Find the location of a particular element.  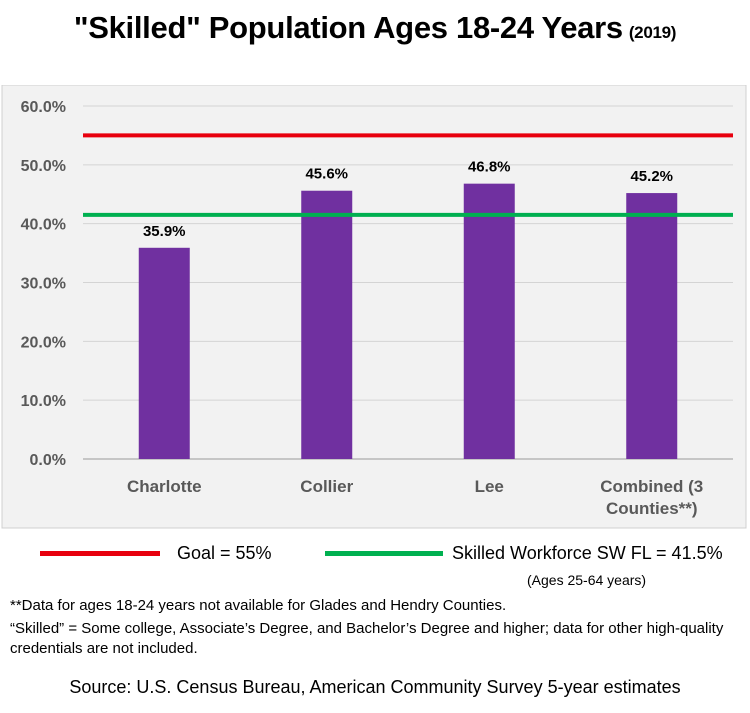

y-tick-label: 10.0% is located at coordinates (43, 401).